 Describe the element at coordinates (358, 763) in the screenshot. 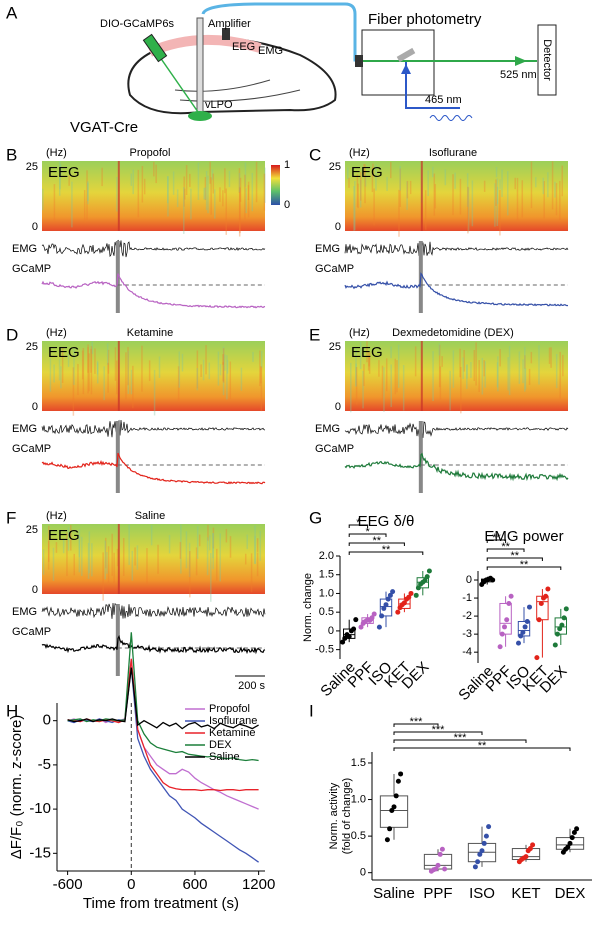

I see `y-tick-label: 1.5` at that location.